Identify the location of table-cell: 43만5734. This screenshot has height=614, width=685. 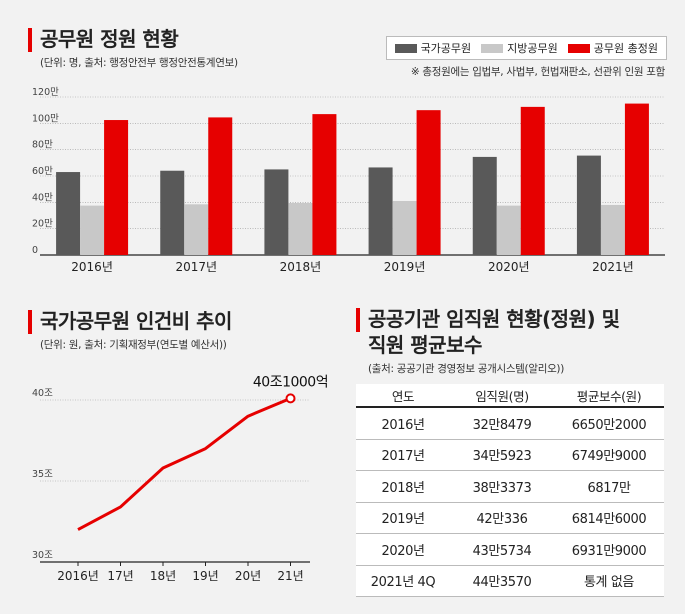
(502, 549).